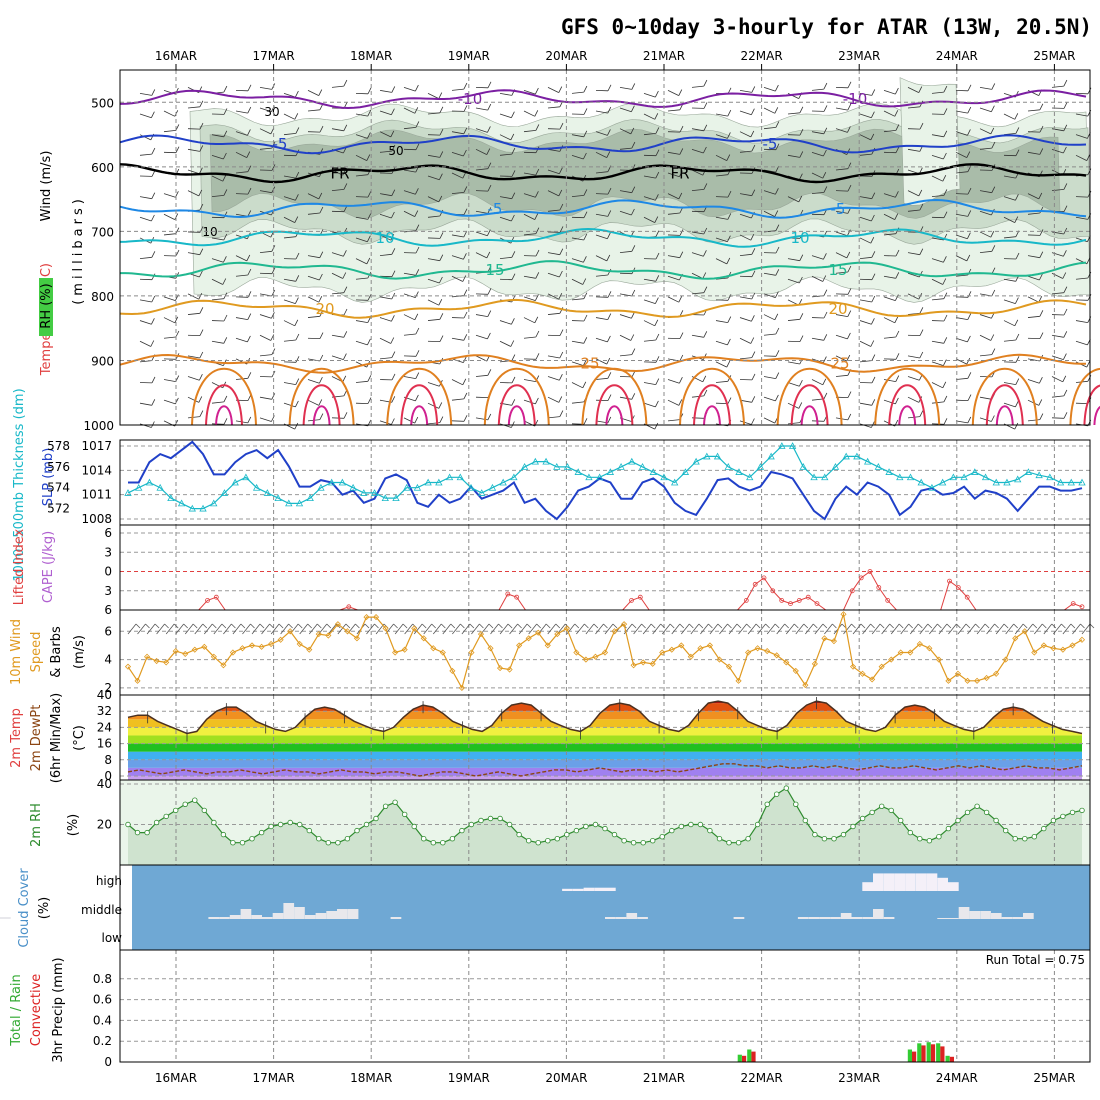 This screenshot has width=1100, height=1100. What do you see at coordinates (837, 309) in the screenshot?
I see `isotherm-label: 20` at bounding box center [837, 309].